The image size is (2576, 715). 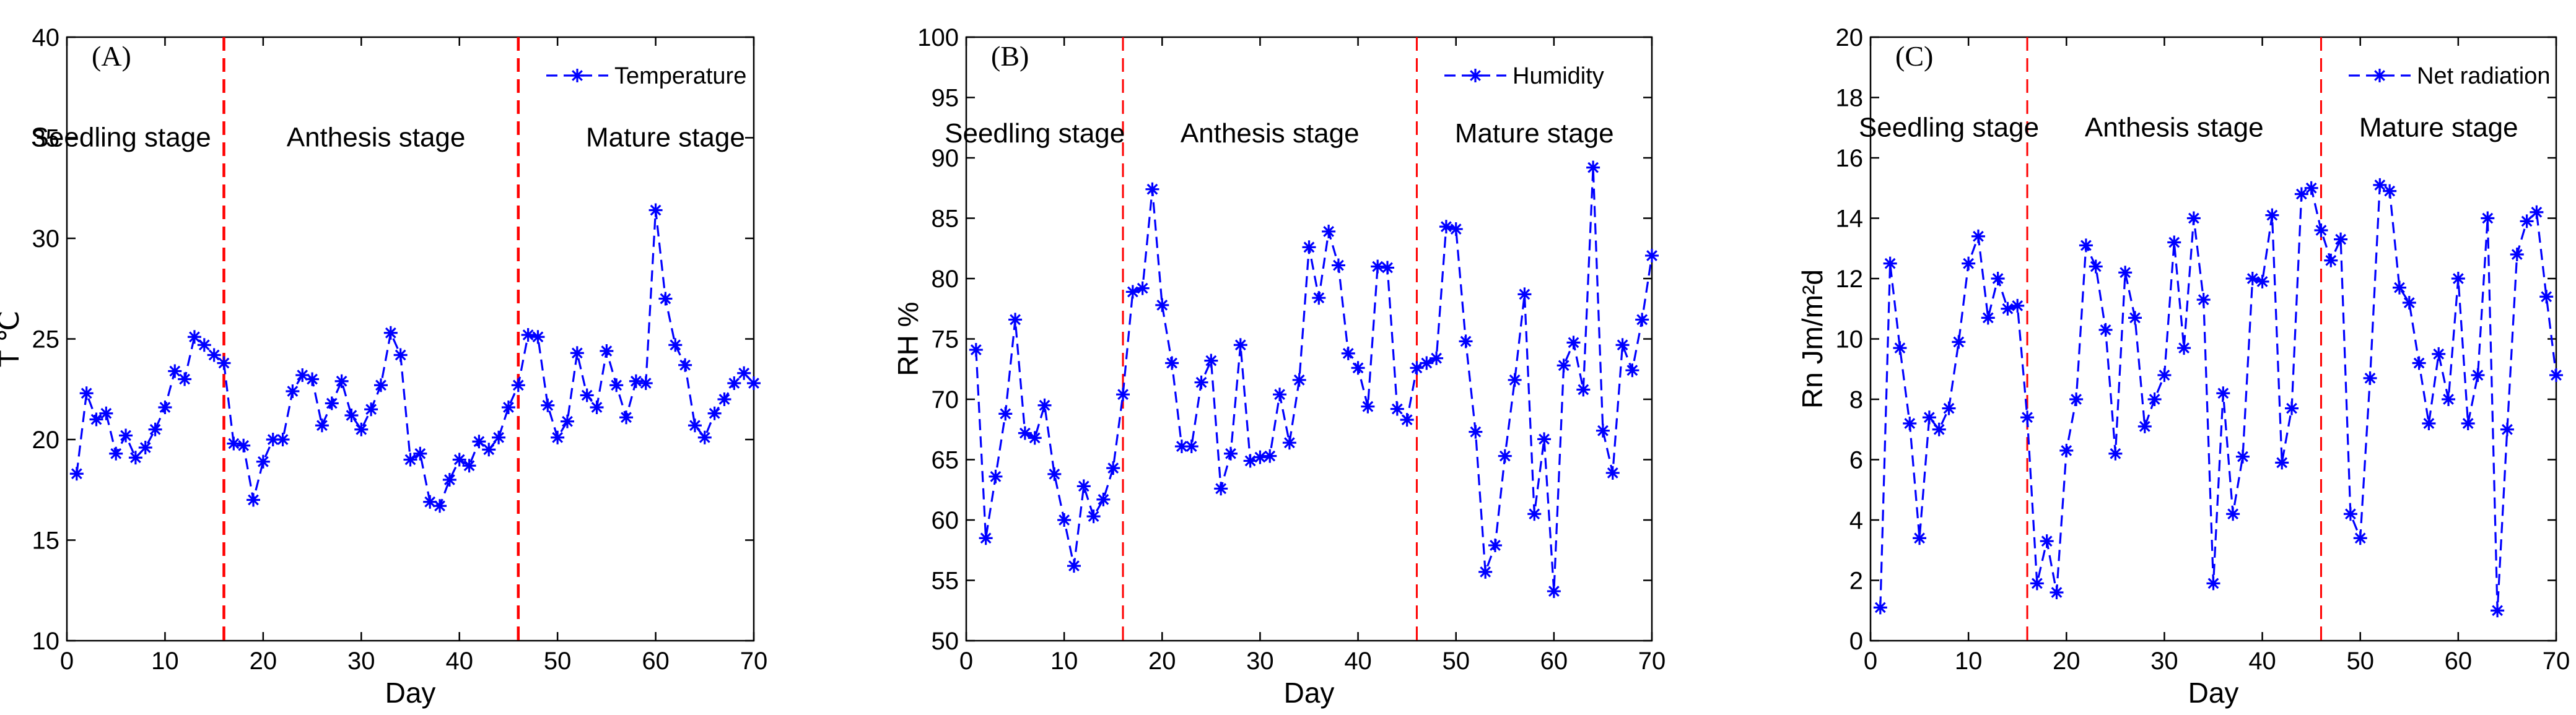 I want to click on y-tick-label: 80, so click(x=945, y=279).